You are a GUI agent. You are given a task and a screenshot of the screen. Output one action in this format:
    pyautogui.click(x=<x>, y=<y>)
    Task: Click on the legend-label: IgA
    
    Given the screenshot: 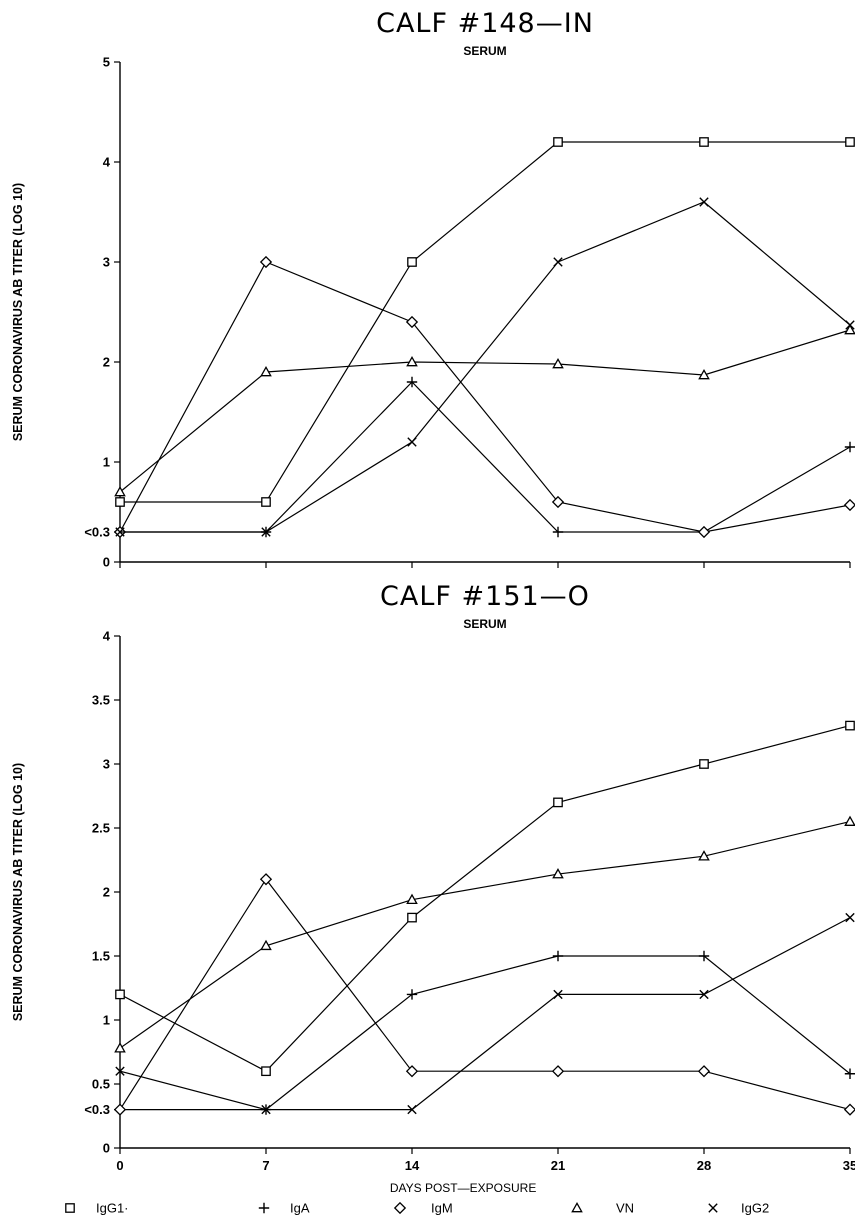 What is the action you would take?
    pyautogui.click(x=300, y=1208)
    